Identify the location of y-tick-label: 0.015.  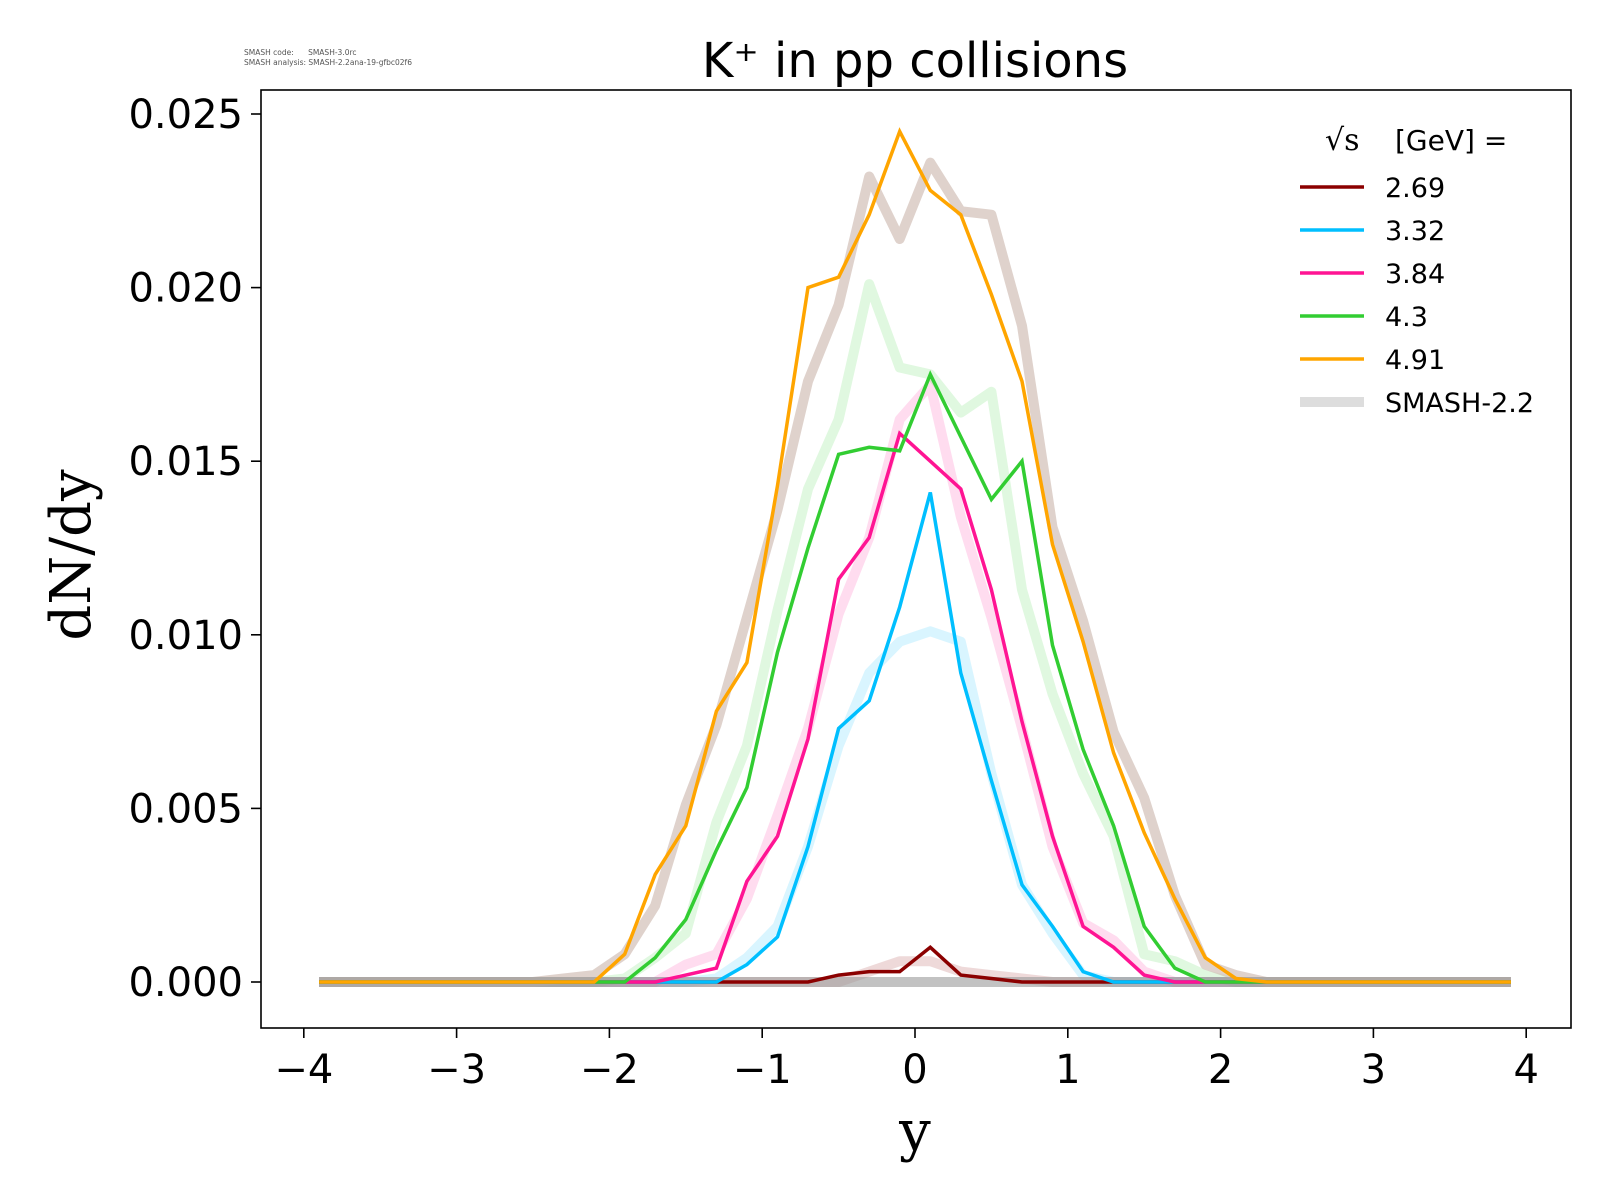
(185, 462).